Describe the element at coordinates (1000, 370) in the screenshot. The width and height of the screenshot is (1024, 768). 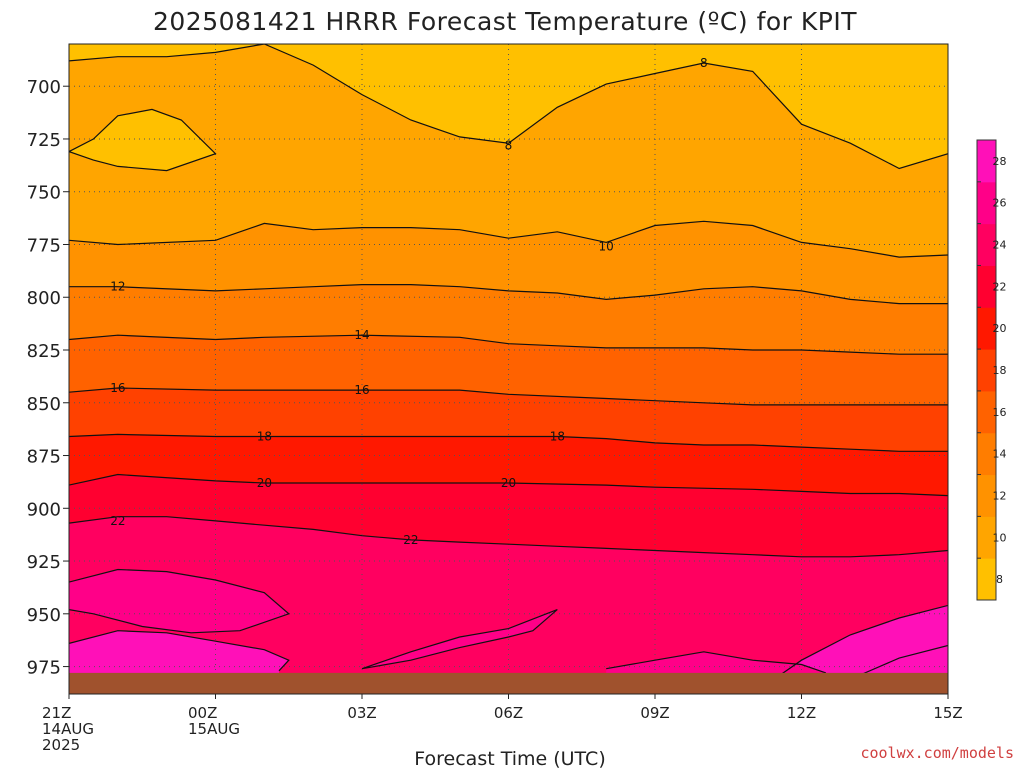
I see `colorbar-label: 18` at that location.